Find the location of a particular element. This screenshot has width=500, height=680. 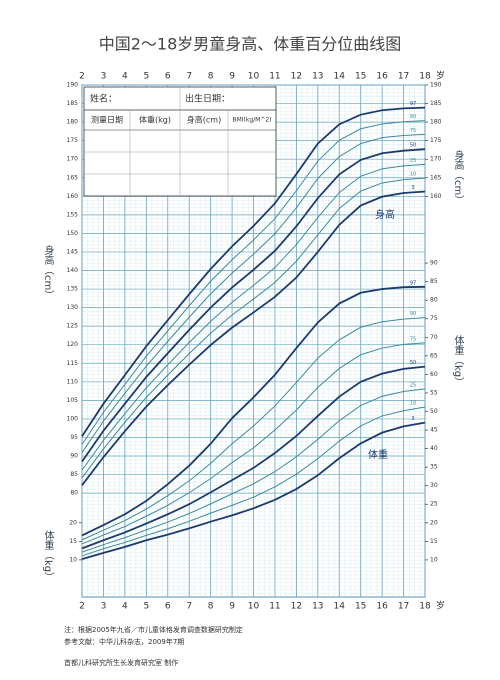

column-header: 测量日期 is located at coordinates (107, 120).